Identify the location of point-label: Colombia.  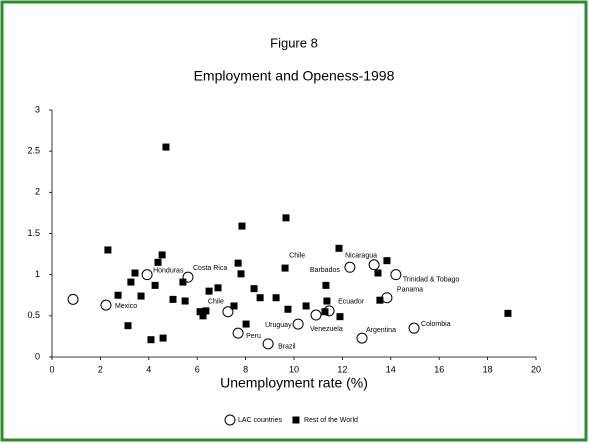
(436, 324).